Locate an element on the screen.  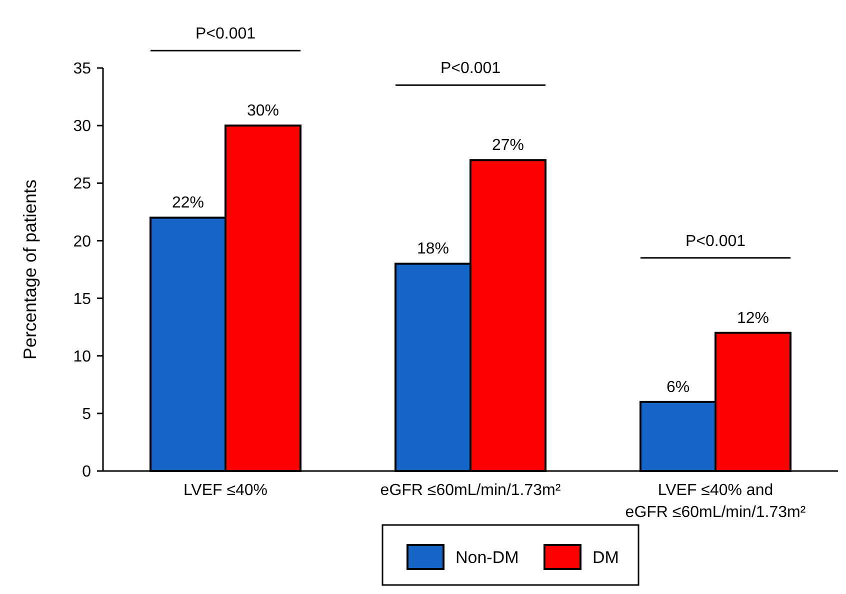
legend-label: Non-DM is located at coordinates (487, 557).